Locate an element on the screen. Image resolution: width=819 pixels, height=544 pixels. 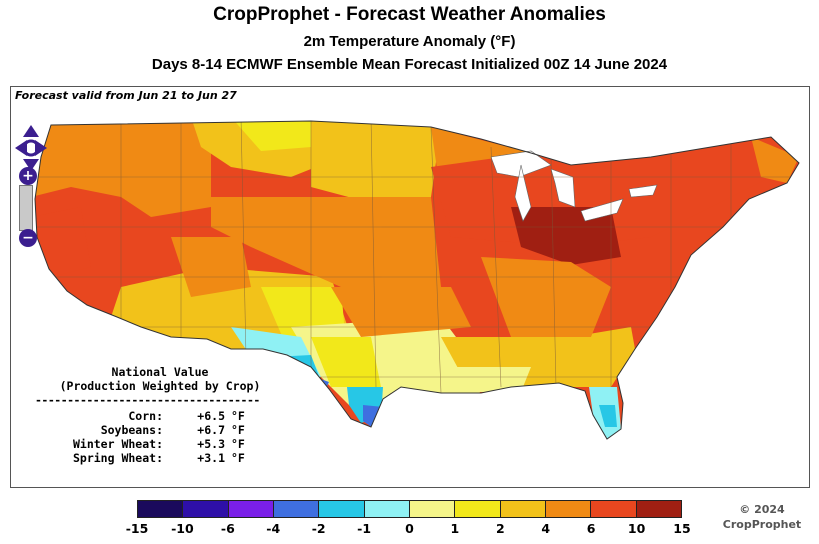
legend-tick-label: 6 is located at coordinates (591, 528).